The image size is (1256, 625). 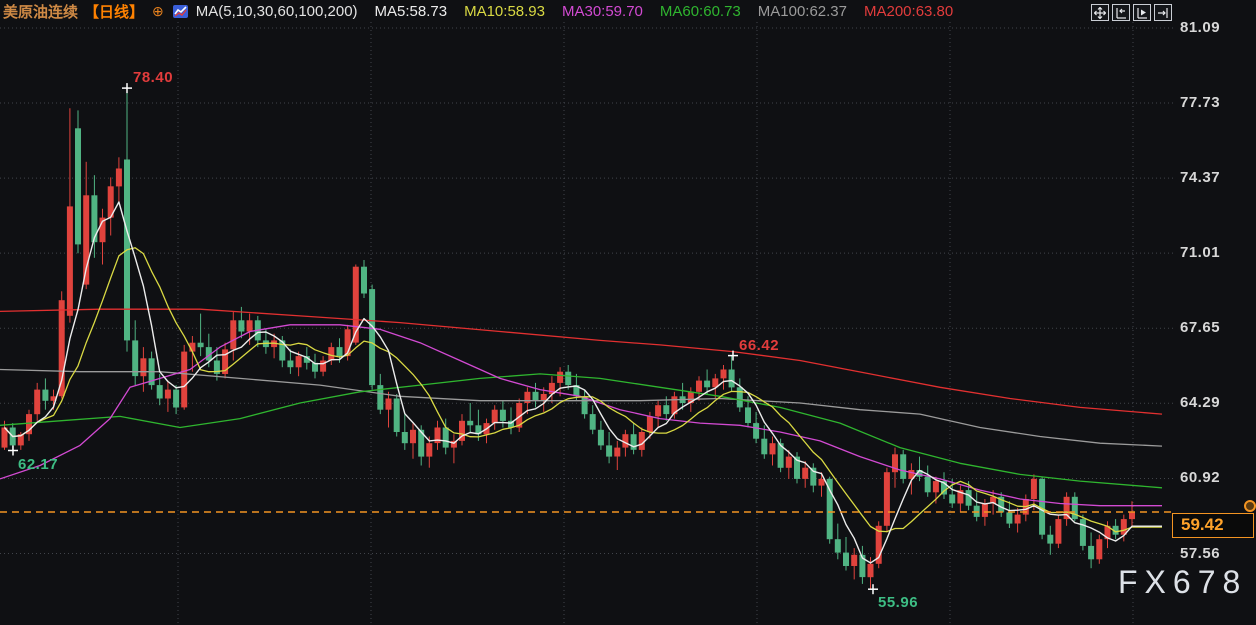 I want to click on pan-icon, so click(x=1100, y=12).